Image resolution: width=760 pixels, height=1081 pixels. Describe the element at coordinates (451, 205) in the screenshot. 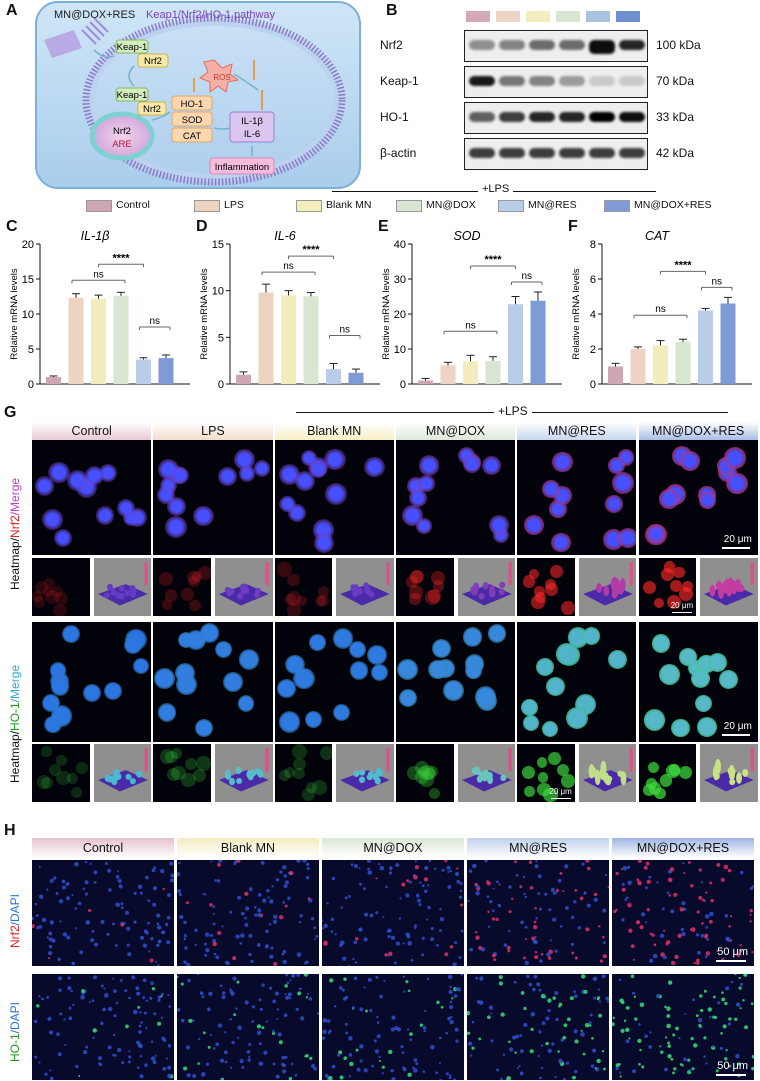

I see `legend-label: MN@DOX` at that location.